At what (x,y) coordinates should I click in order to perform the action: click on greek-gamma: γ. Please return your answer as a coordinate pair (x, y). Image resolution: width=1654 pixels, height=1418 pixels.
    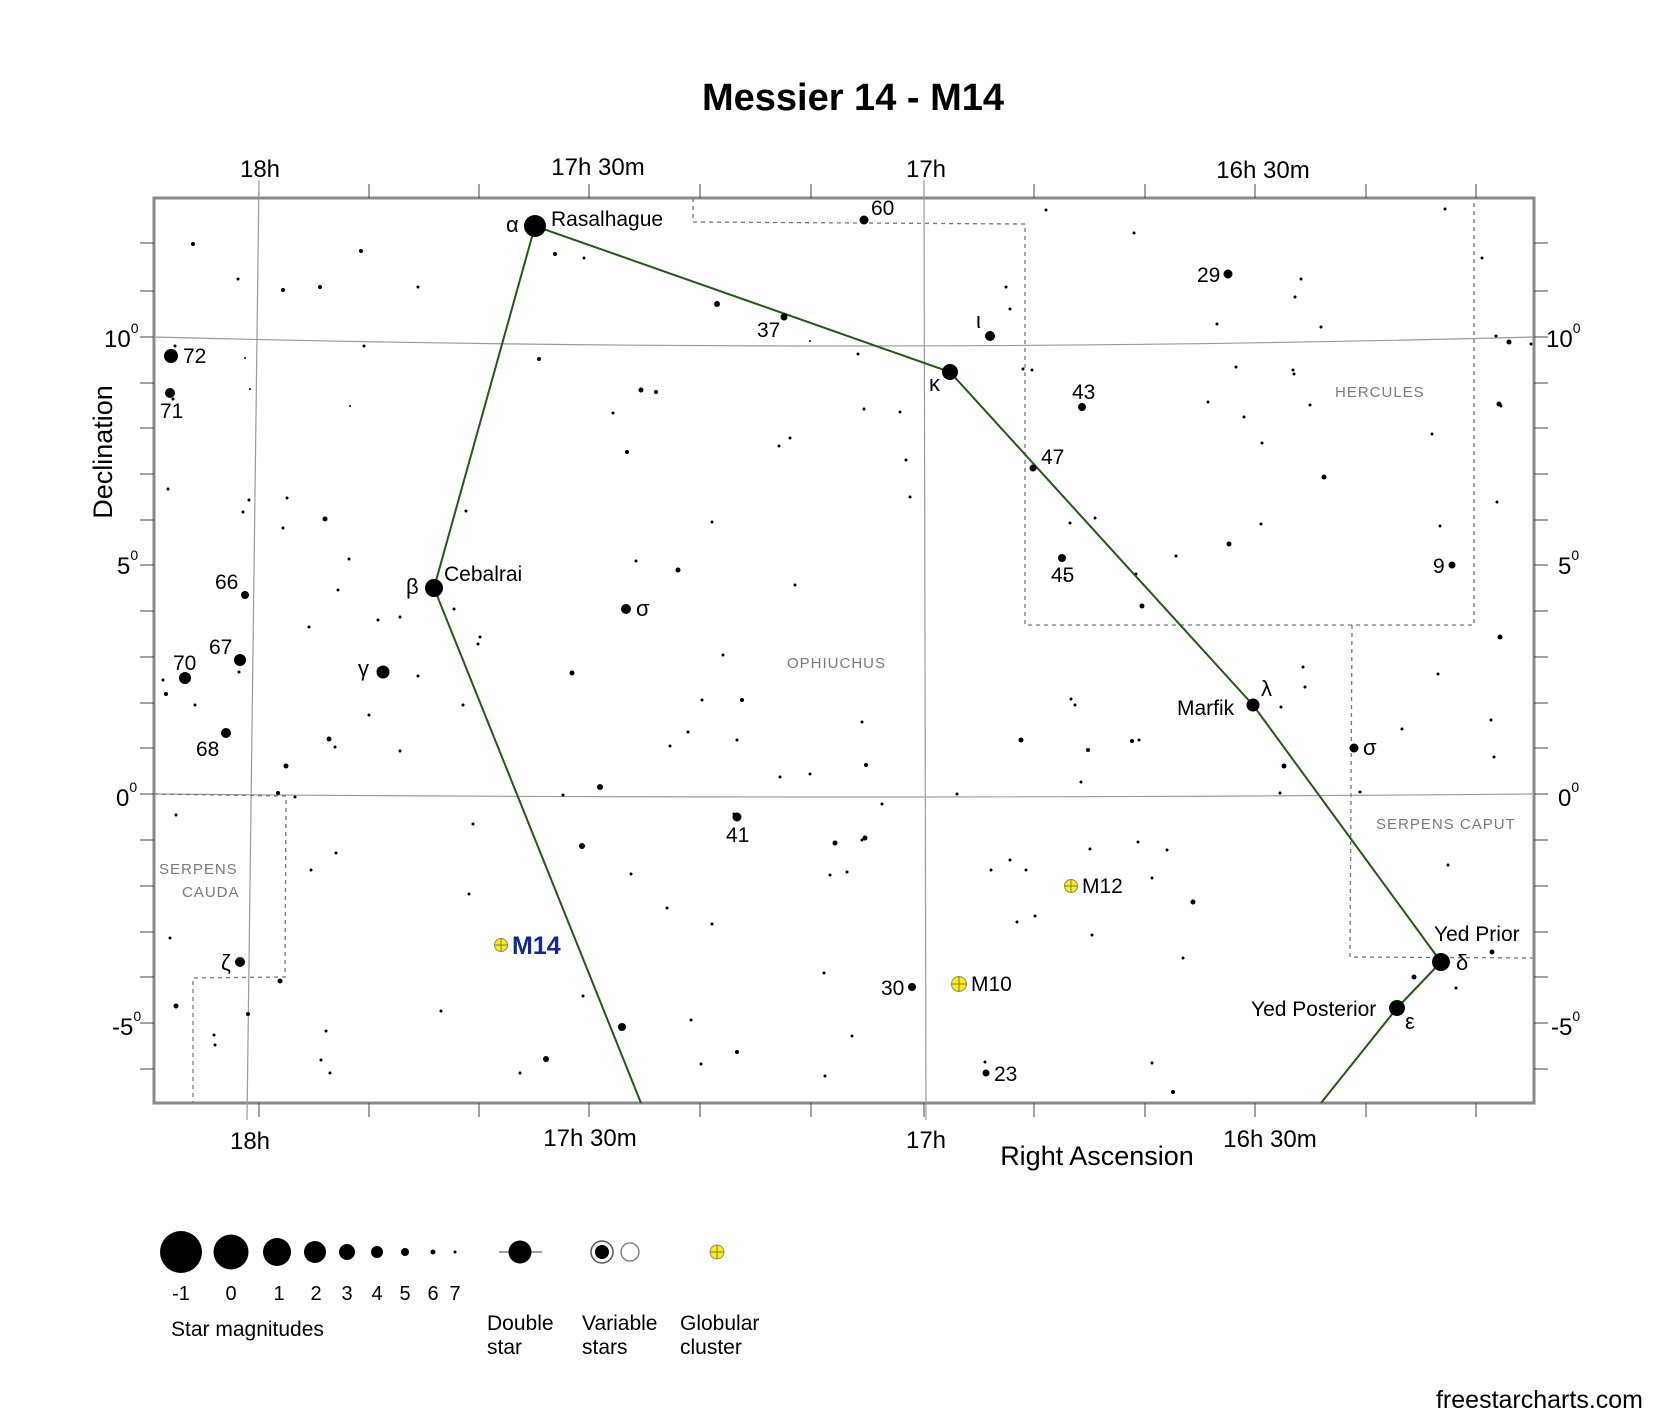
    Looking at the image, I should click on (363, 668).